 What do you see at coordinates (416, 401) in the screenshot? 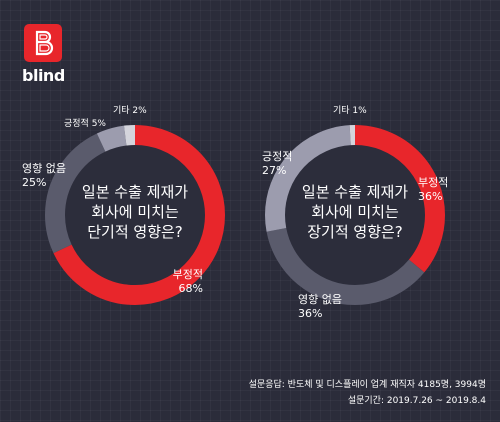
I see `footer-period: 설문기간: 2019.7.26 ~ 2019.8.4` at bounding box center [416, 401].